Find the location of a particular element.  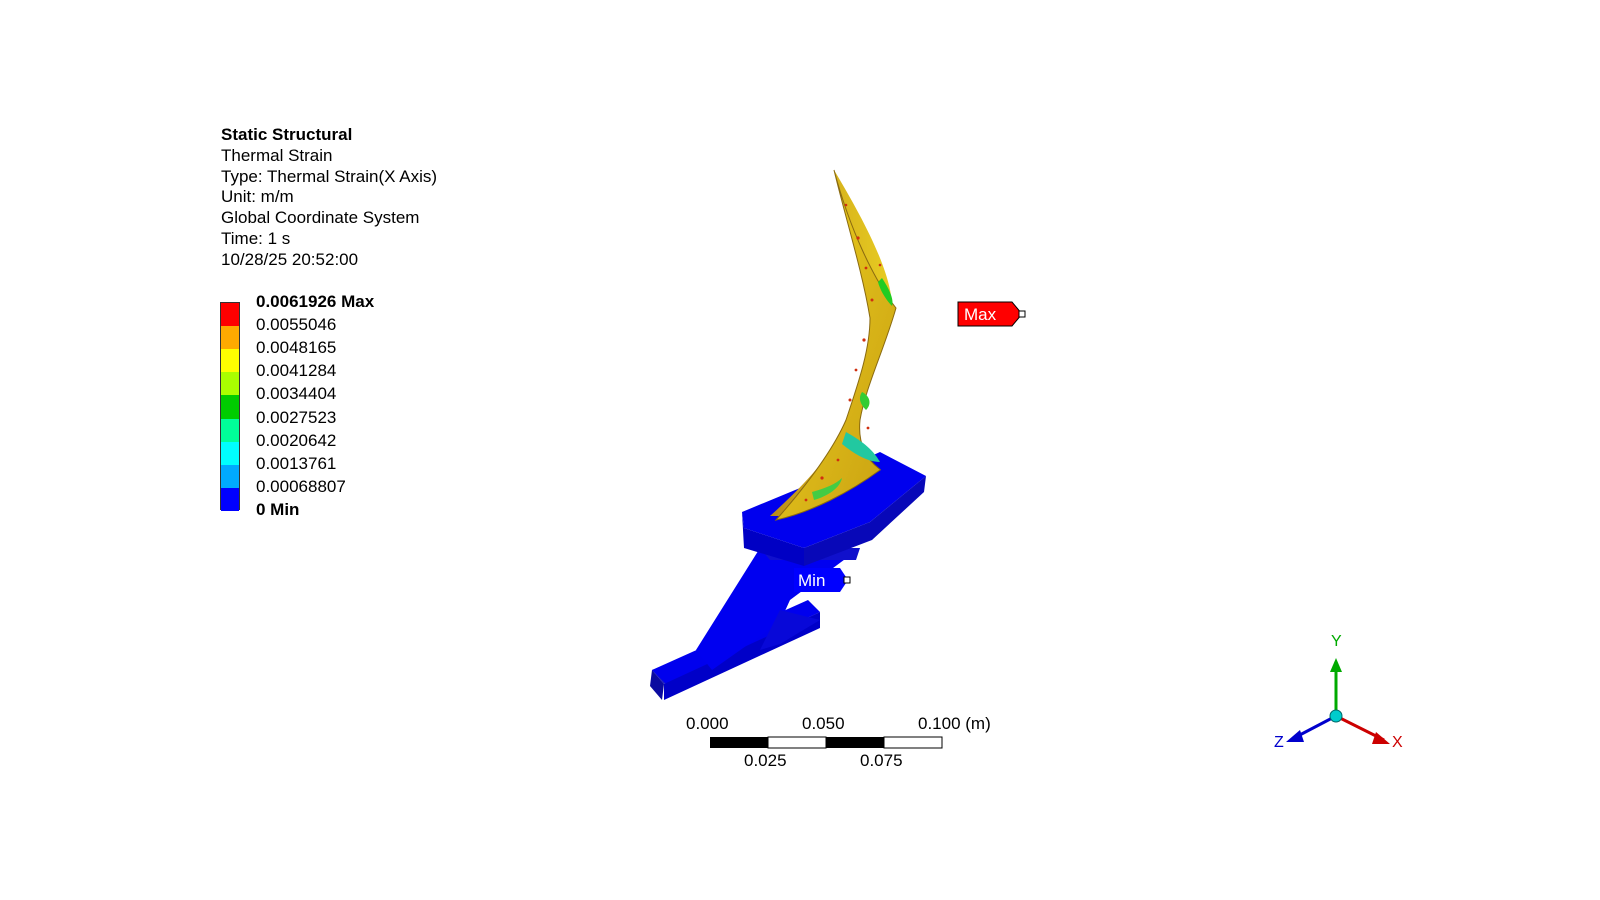

root-foot-top is located at coordinates (657, 685).